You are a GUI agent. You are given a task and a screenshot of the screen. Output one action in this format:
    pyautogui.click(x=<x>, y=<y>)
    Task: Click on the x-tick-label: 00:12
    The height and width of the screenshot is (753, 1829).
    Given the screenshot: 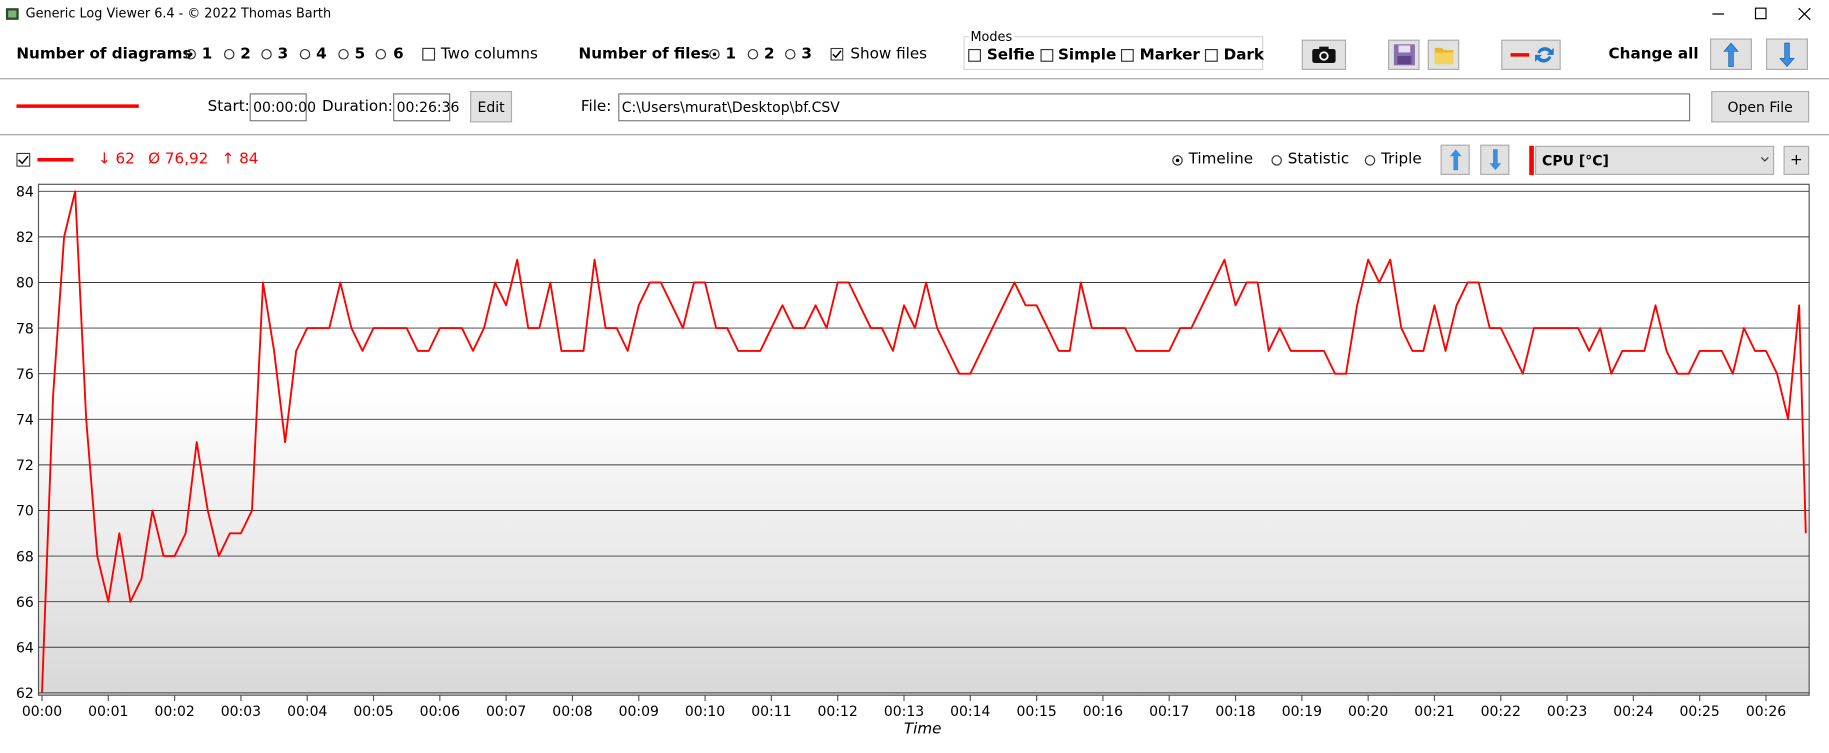 What is the action you would take?
    pyautogui.click(x=838, y=712)
    